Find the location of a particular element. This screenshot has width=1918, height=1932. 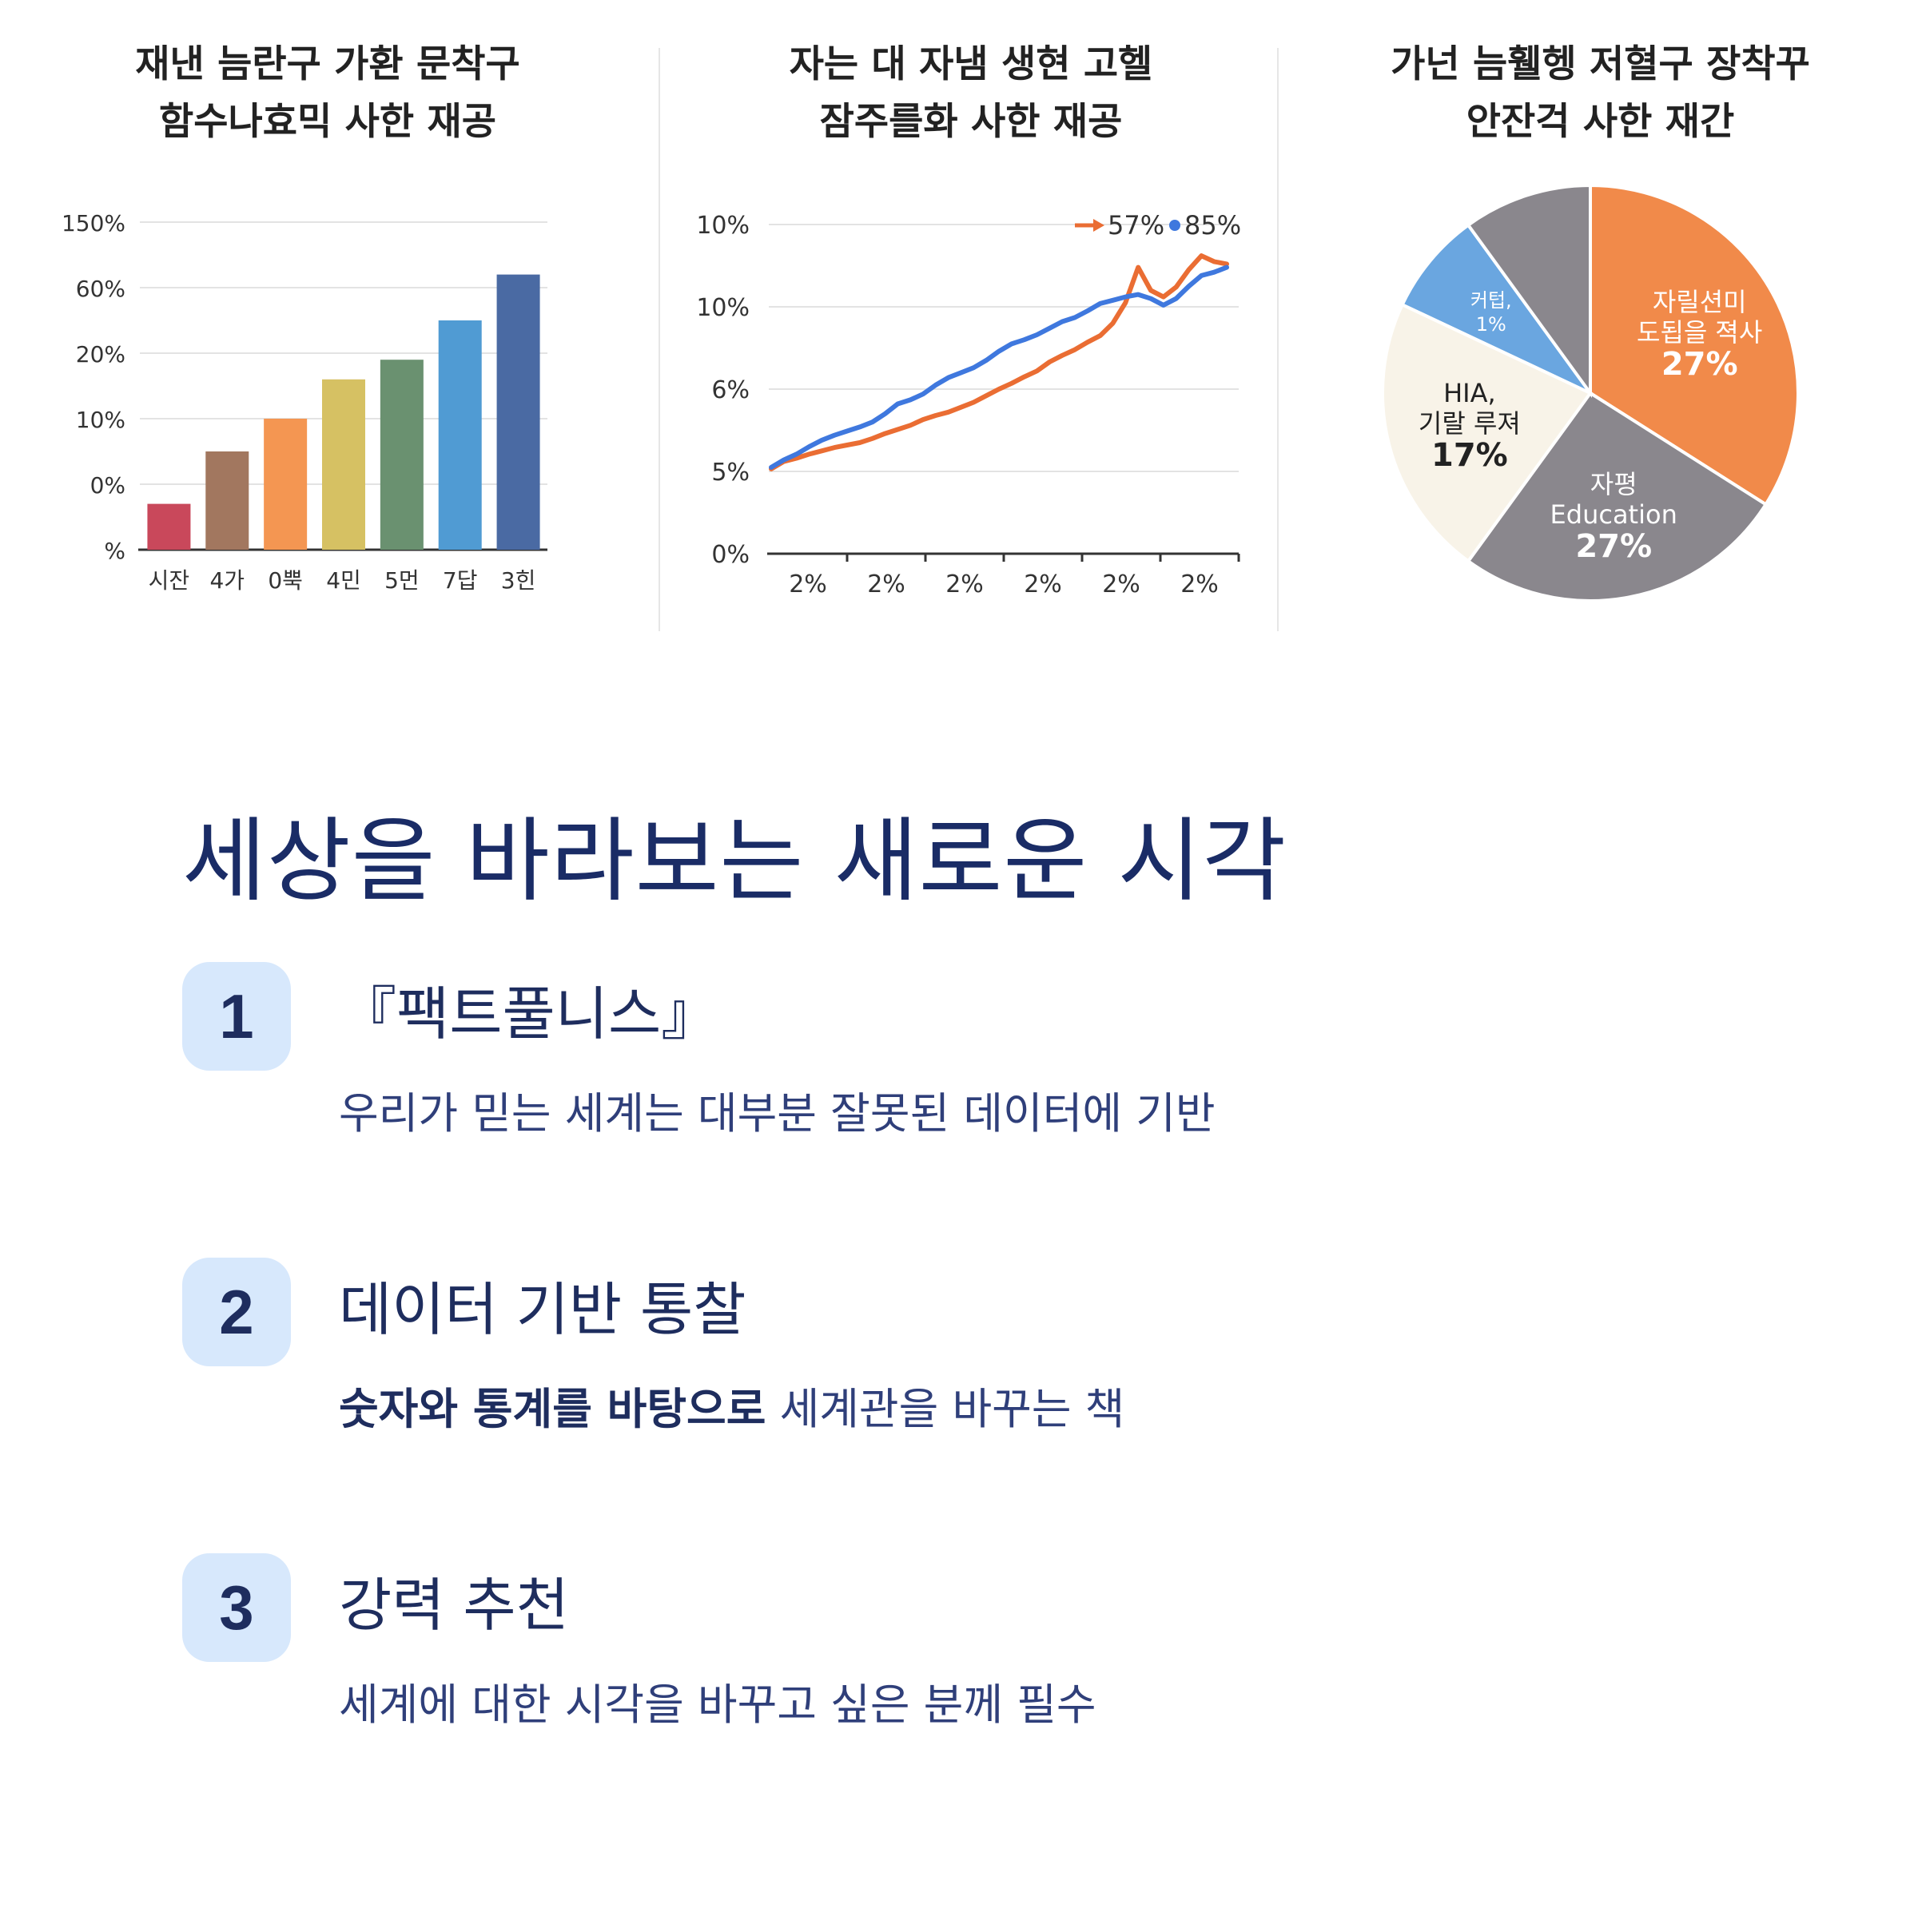

item-title: 『팩트풀니스』 is located at coordinates (529, 1013).